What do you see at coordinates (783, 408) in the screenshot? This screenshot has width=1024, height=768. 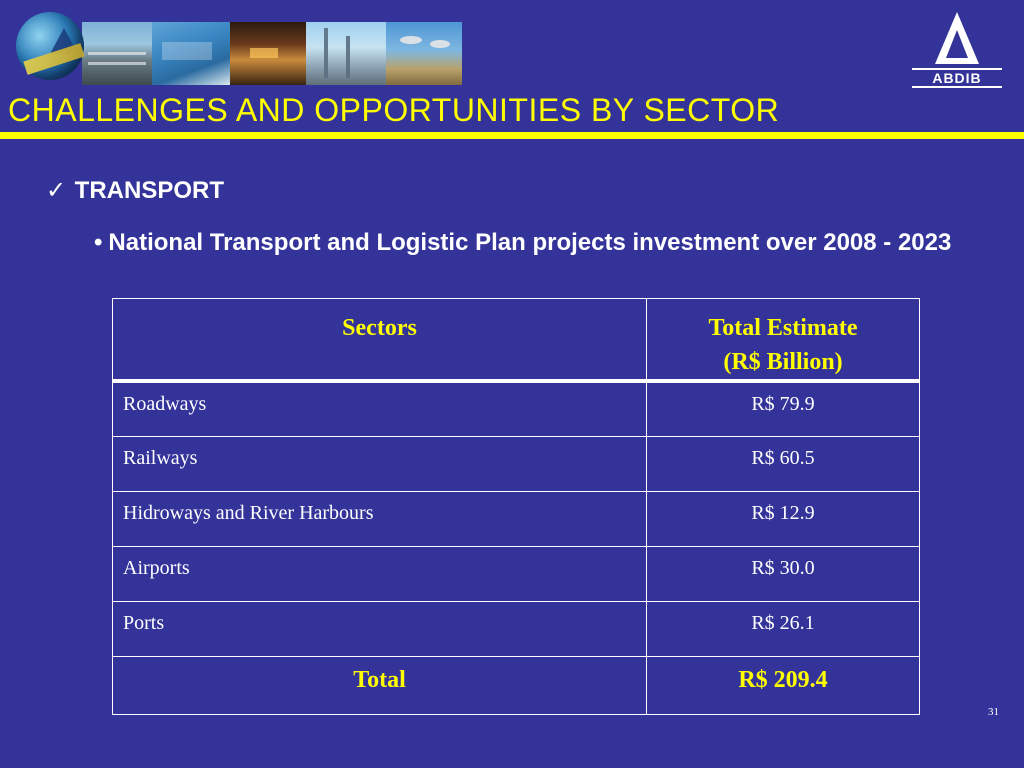 I see `sector-value: R$ 79.9` at bounding box center [783, 408].